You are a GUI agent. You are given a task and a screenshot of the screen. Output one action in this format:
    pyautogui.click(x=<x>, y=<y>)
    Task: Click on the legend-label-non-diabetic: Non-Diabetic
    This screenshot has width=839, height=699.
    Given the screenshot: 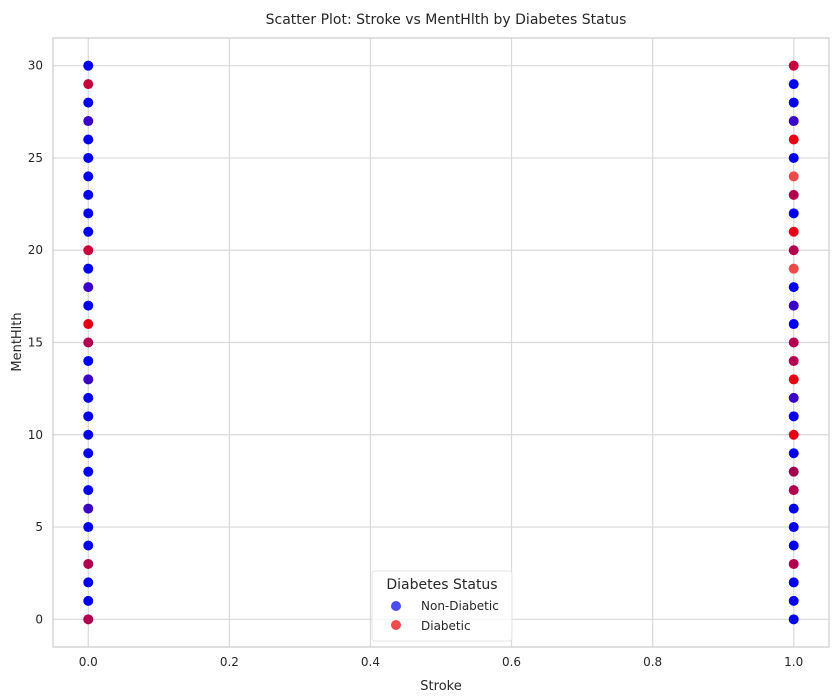 What is the action you would take?
    pyautogui.click(x=460, y=606)
    